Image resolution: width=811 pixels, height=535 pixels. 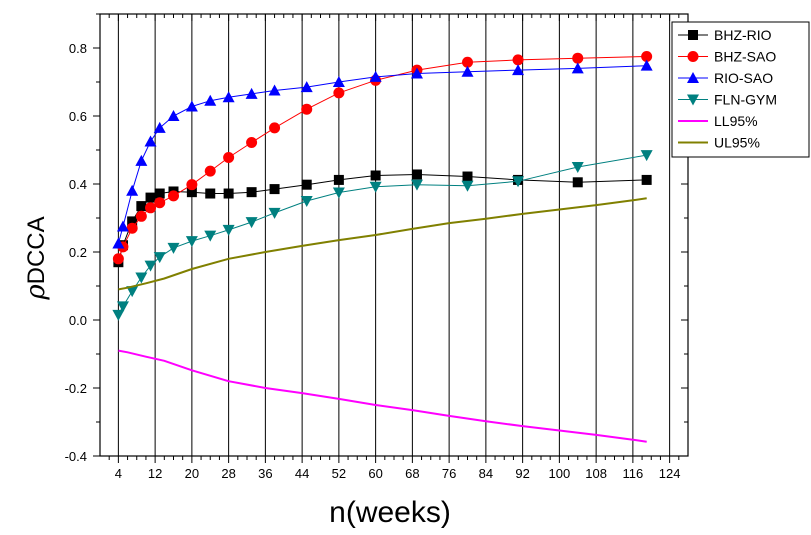 I want to click on x-tick-label-12: 12, so click(x=155, y=473).